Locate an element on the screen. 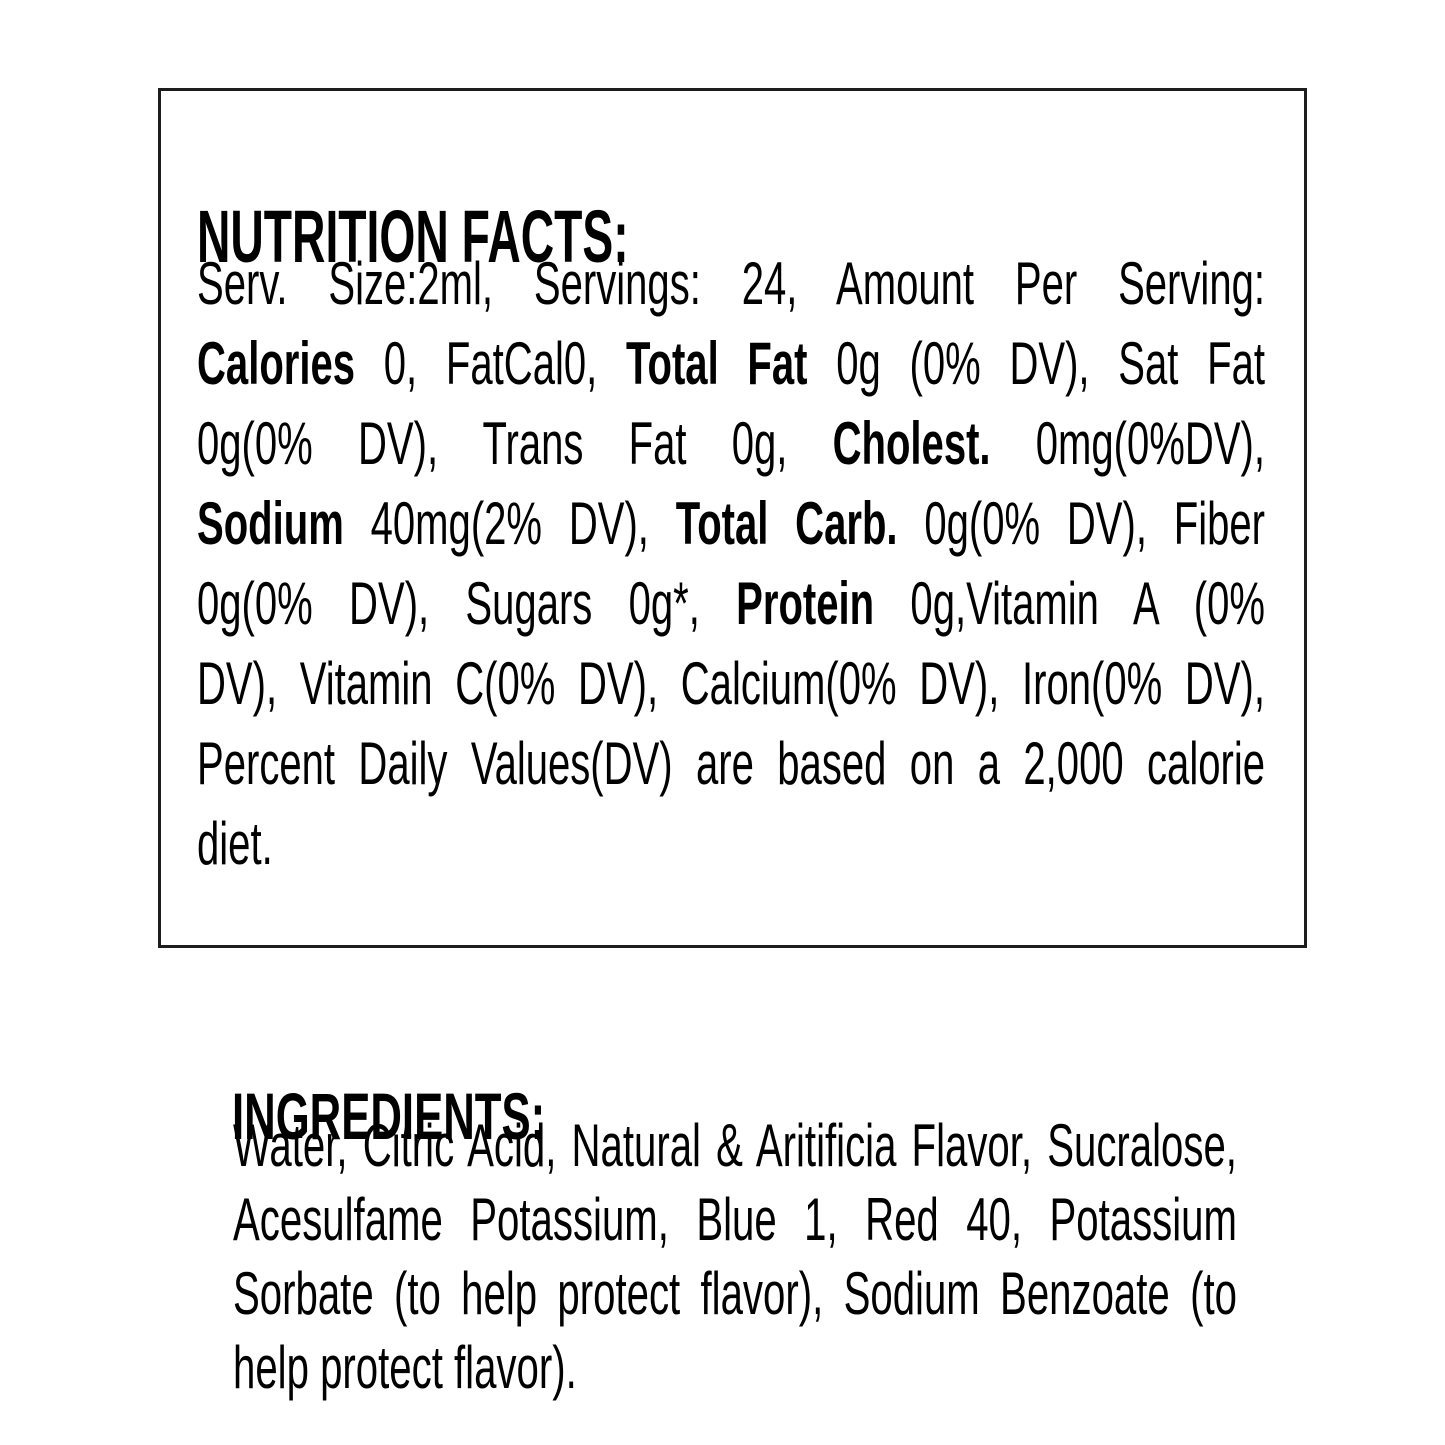 This screenshot has height=1445, width=1445. text-segment: 0g (0% DV), Sat Fat is located at coordinates (1036, 363).